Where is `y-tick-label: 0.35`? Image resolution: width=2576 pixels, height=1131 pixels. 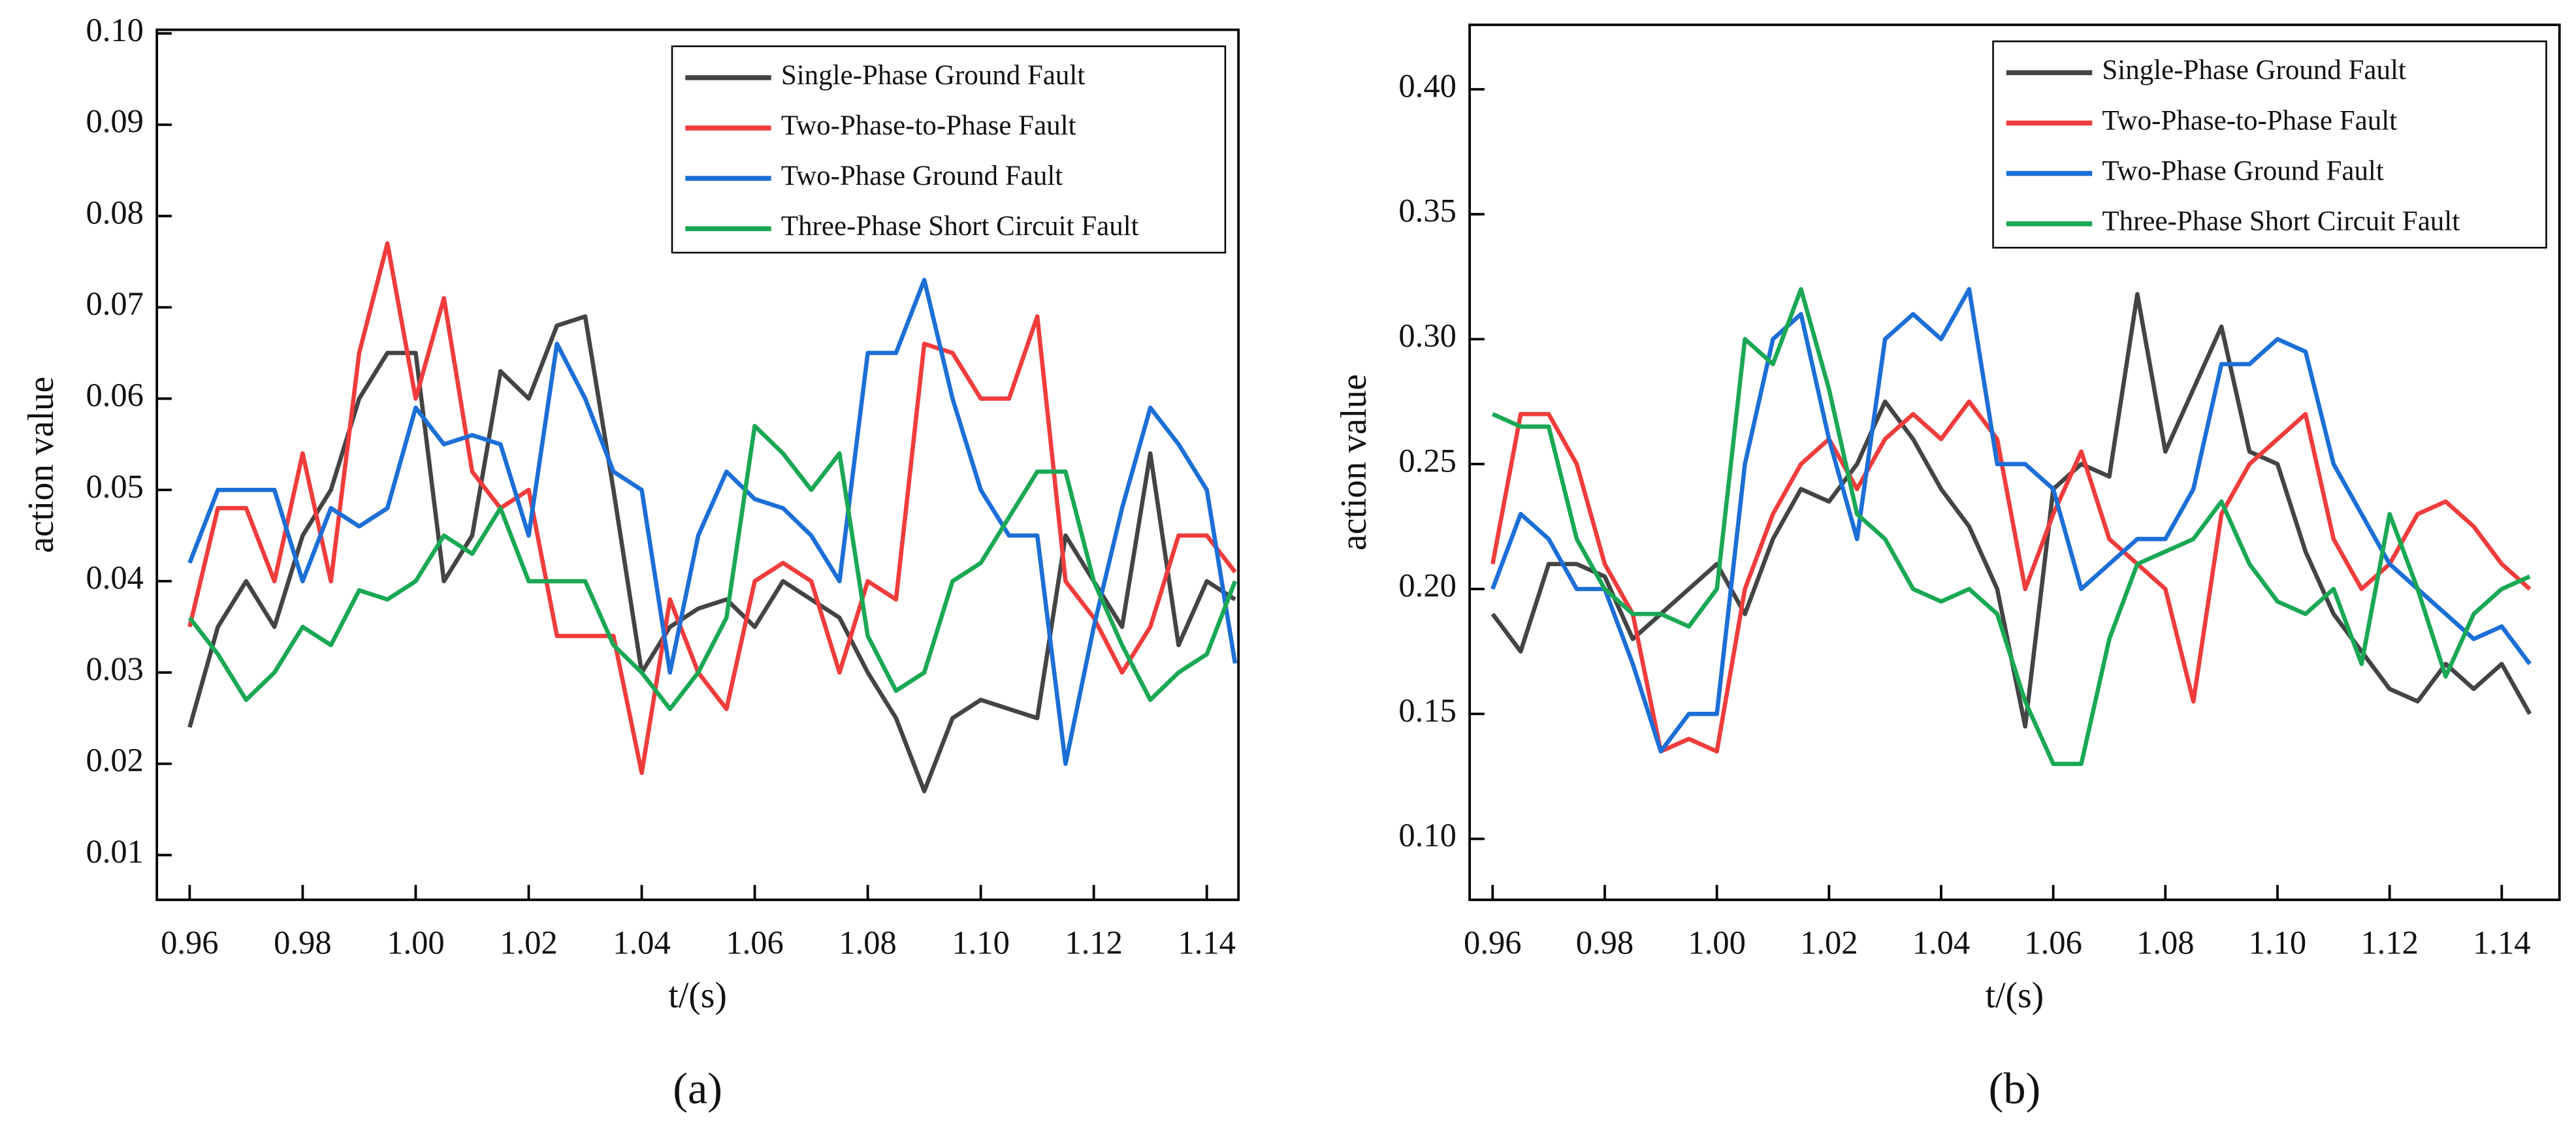
y-tick-label: 0.35 is located at coordinates (1427, 211).